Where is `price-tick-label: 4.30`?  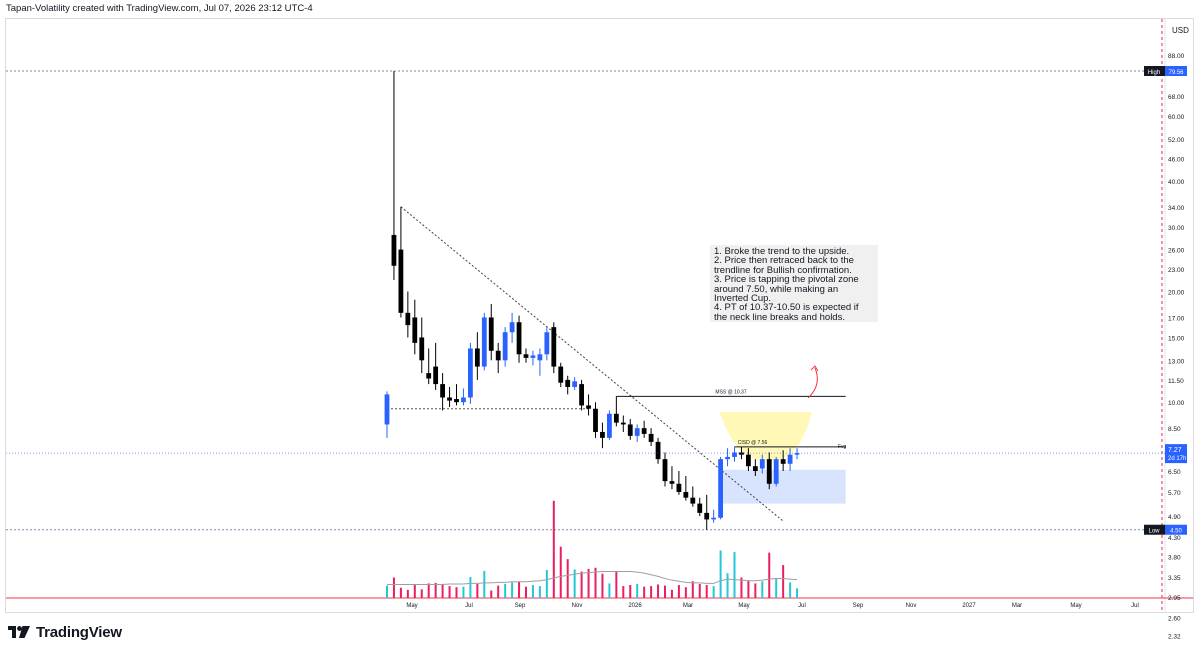
price-tick-label: 4.30 is located at coordinates (1174, 538).